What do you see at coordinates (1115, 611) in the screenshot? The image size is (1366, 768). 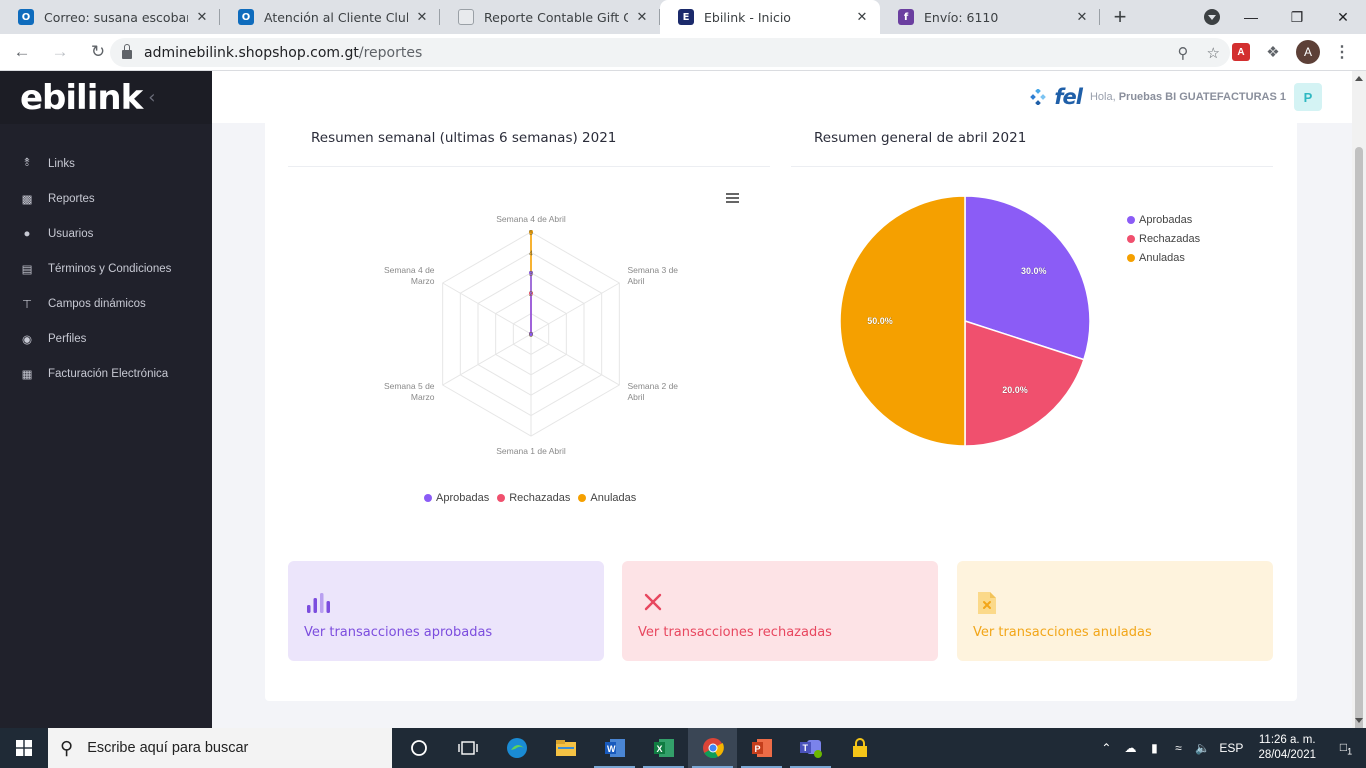 I see `cancelled-transactions-tile: Ver transacciones anuladas` at bounding box center [1115, 611].